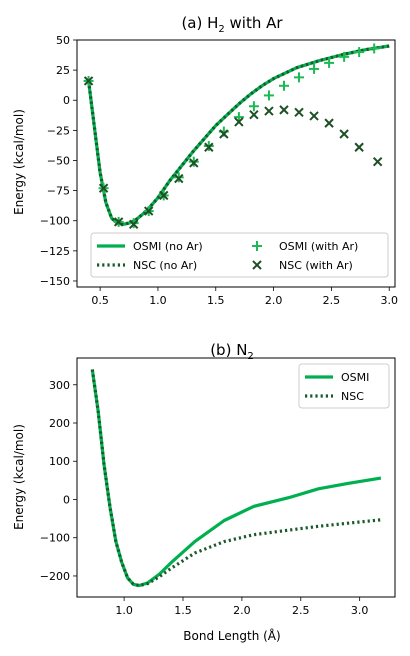  What do you see at coordinates (231, 635) in the screenshot?
I see `panel-b-xlabel: Bond Length (Å)` at bounding box center [231, 635].